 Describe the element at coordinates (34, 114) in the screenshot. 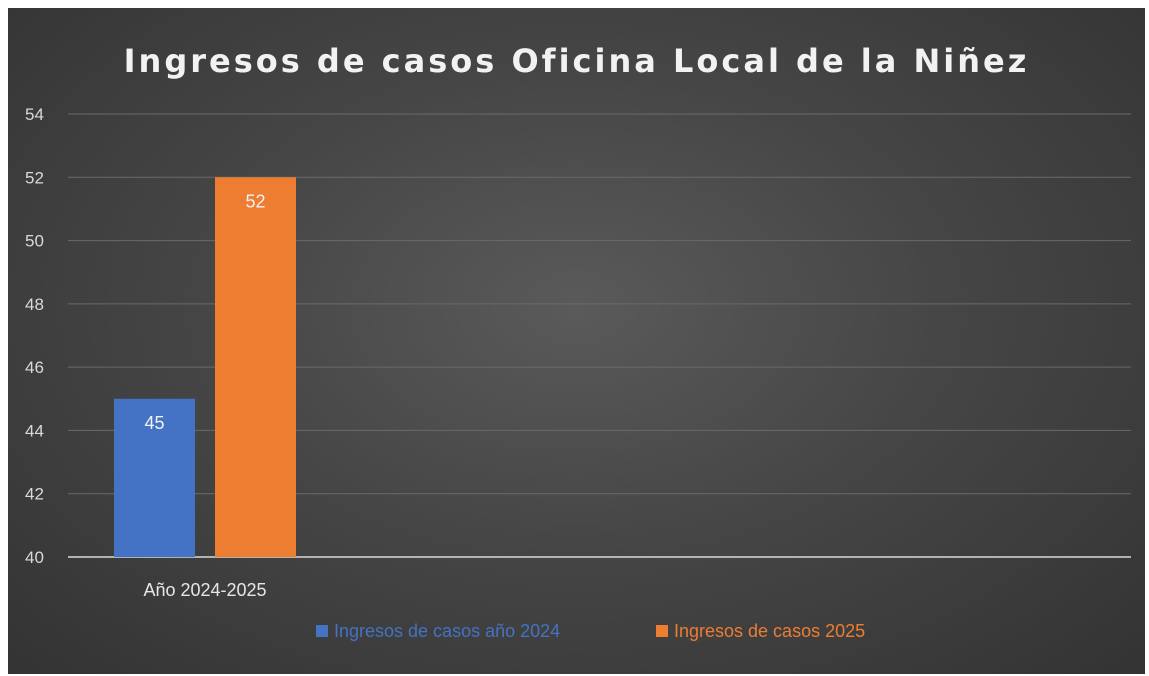

I see `y-tick-label: 54` at that location.